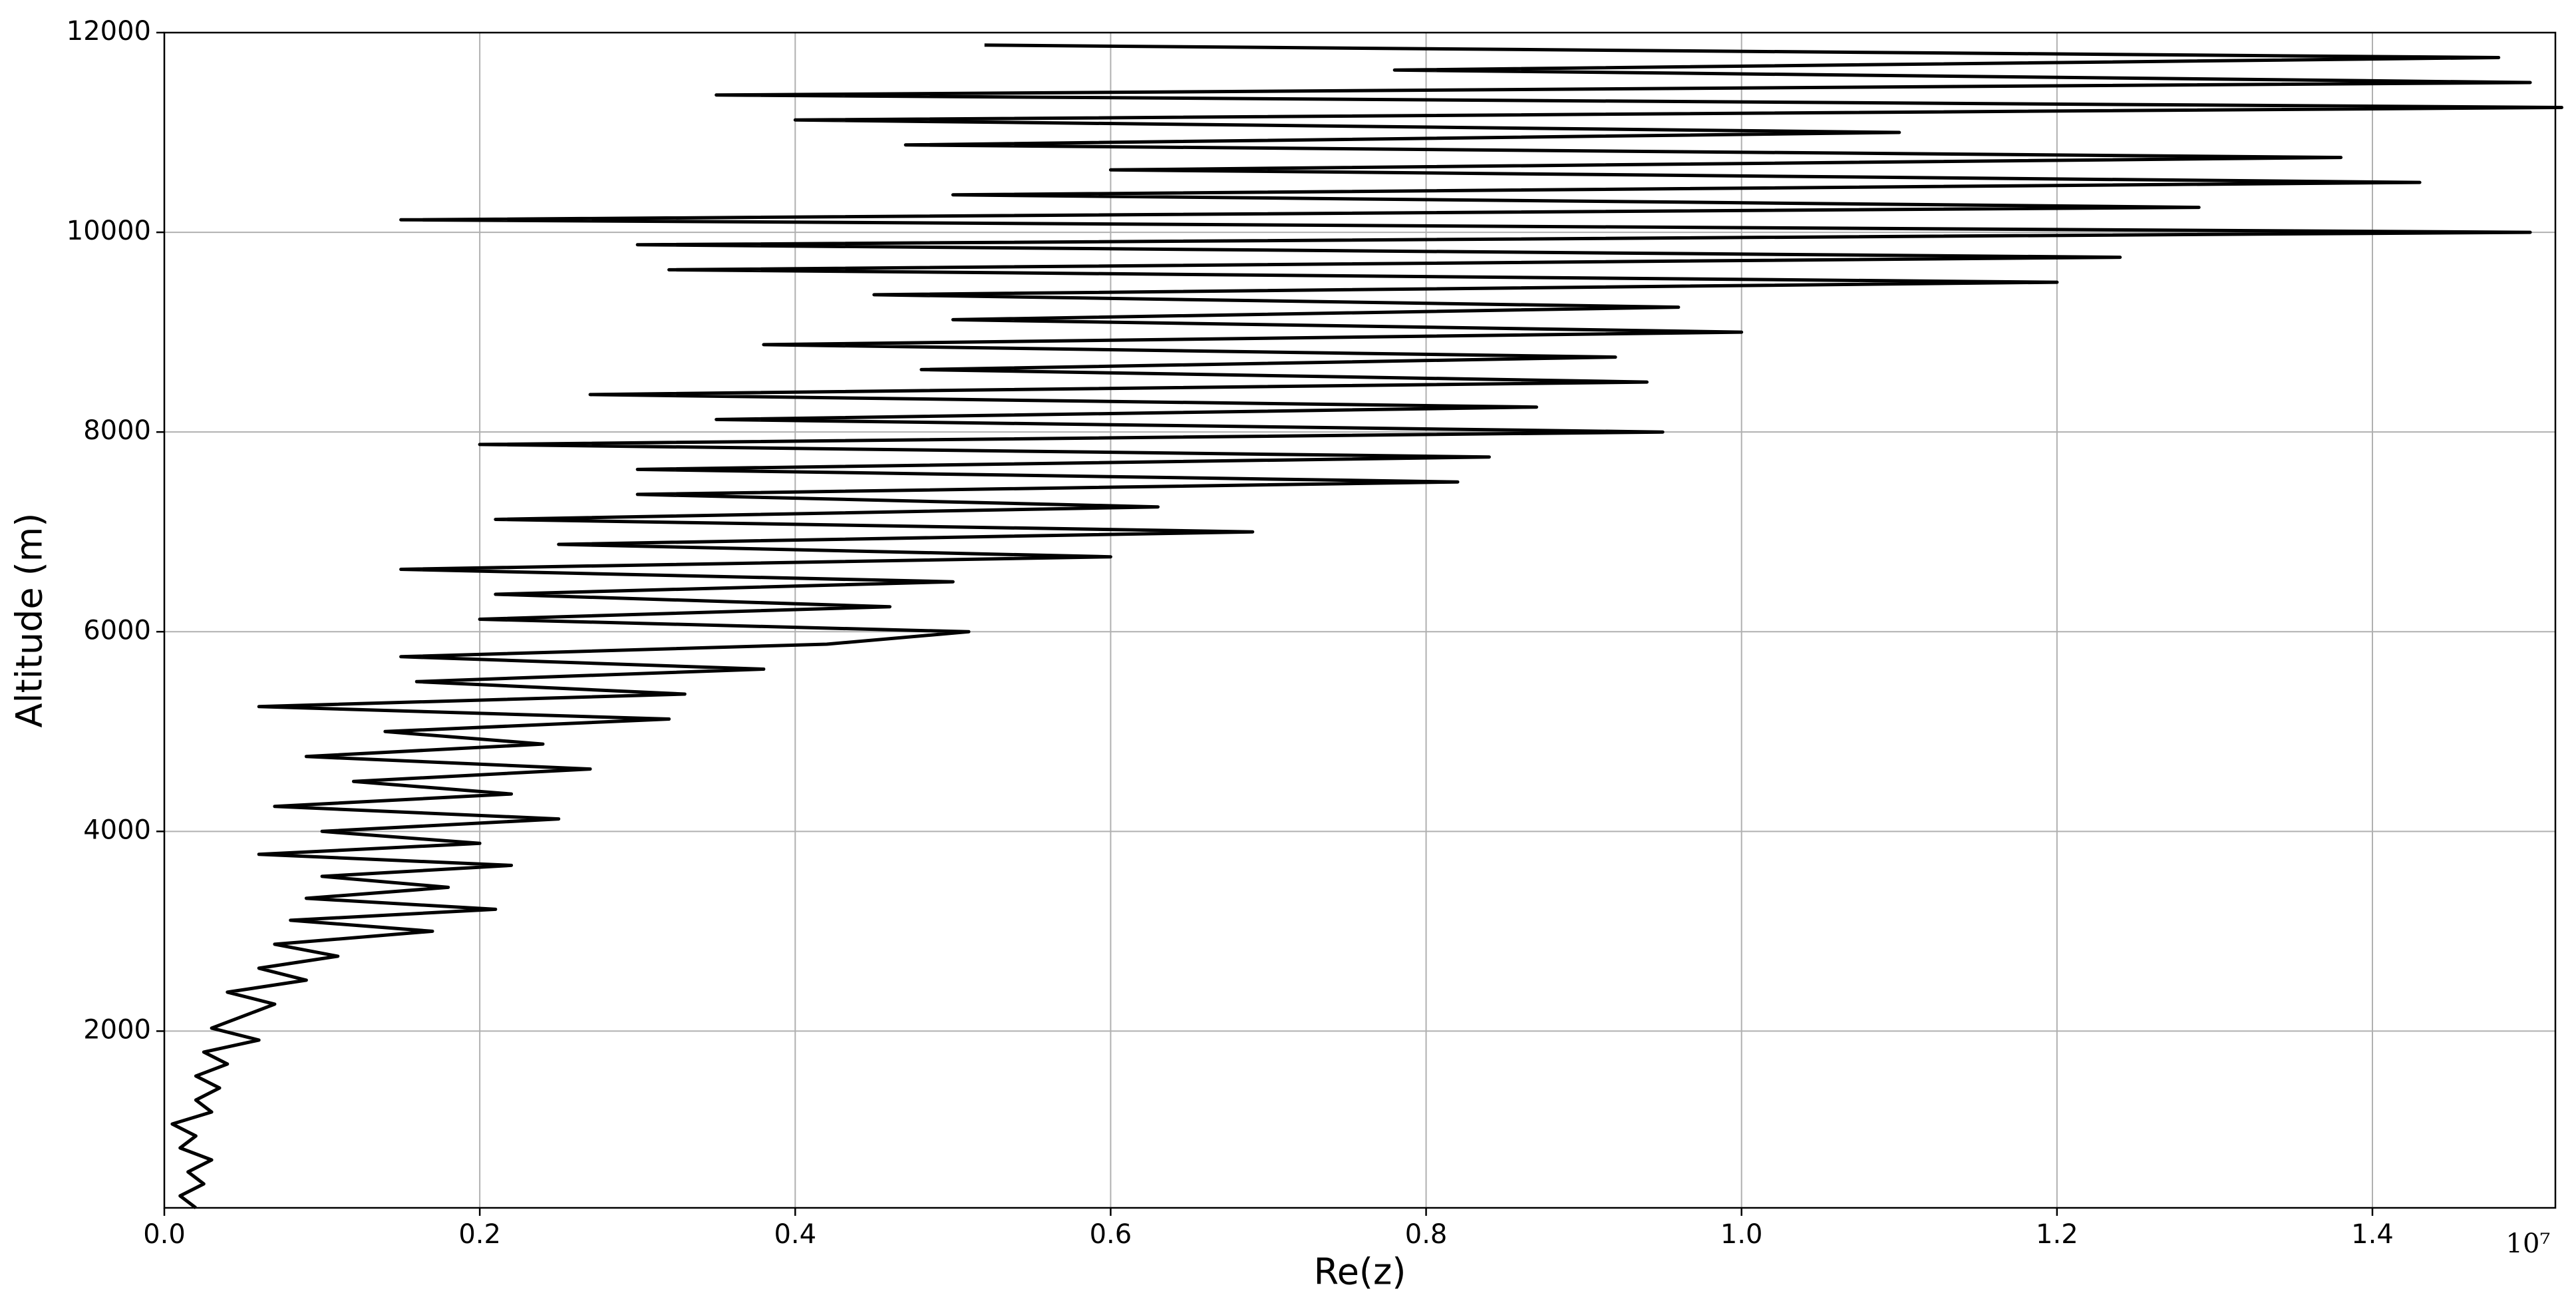 The width and height of the screenshot is (2576, 1307). I want to click on x-tick-label: 0.2, so click(479, 1234).